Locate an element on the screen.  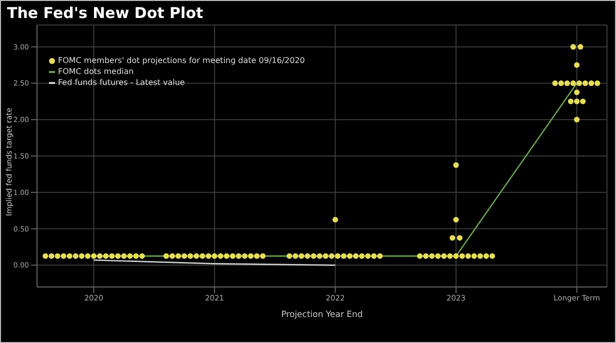
legend-label: FOMC dots median is located at coordinates (96, 71).